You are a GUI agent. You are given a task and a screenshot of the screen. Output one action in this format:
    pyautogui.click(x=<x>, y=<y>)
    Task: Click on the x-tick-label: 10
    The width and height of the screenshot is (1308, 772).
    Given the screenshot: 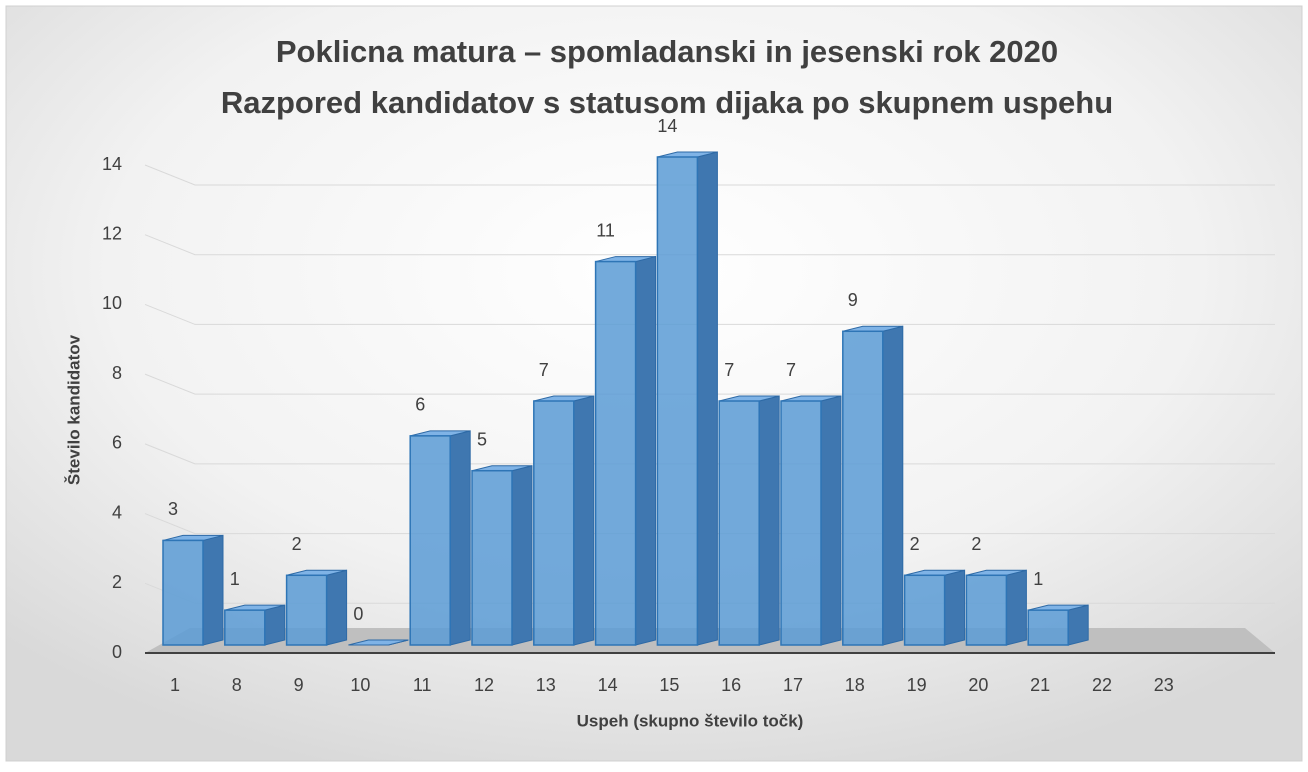 What is the action you would take?
    pyautogui.click(x=360, y=685)
    